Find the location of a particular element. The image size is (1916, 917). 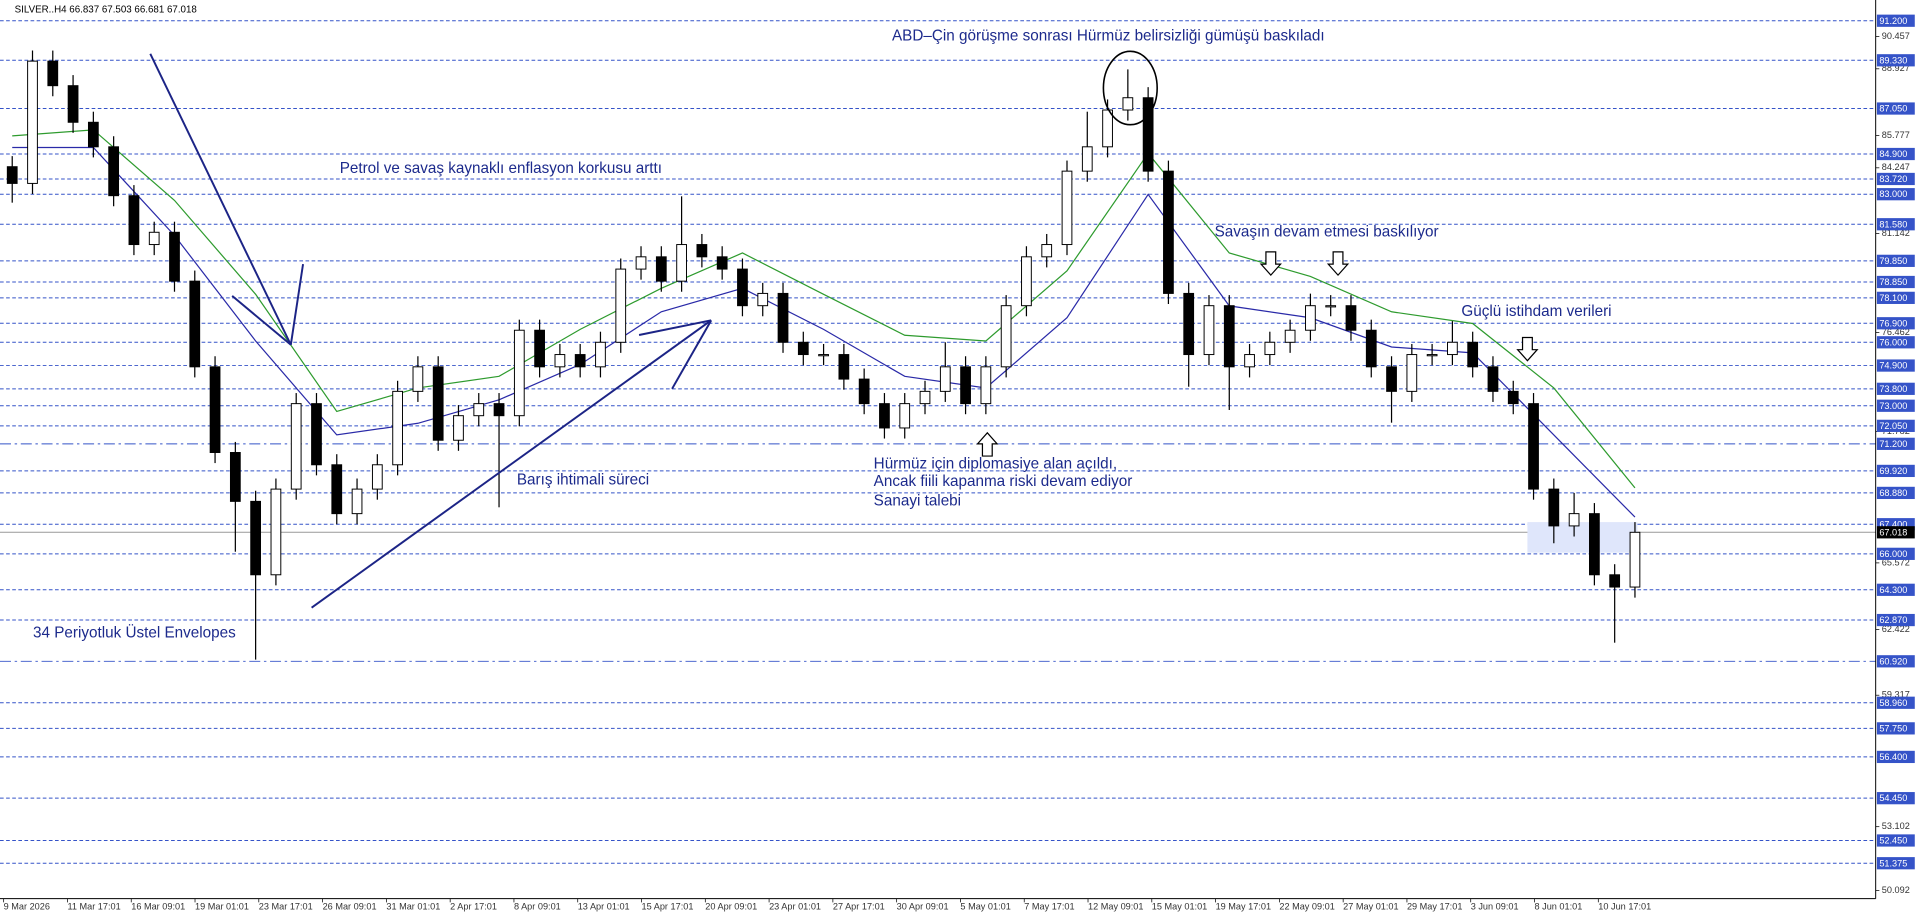

x-tick-label: 23 Mar 17:01 is located at coordinates (286, 907).